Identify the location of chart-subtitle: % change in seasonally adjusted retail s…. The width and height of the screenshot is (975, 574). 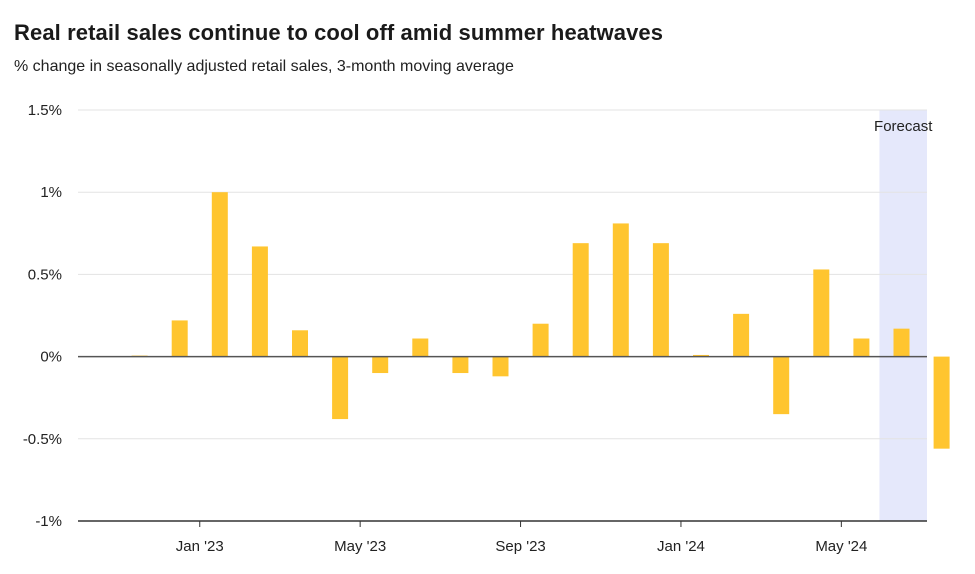
(264, 66).